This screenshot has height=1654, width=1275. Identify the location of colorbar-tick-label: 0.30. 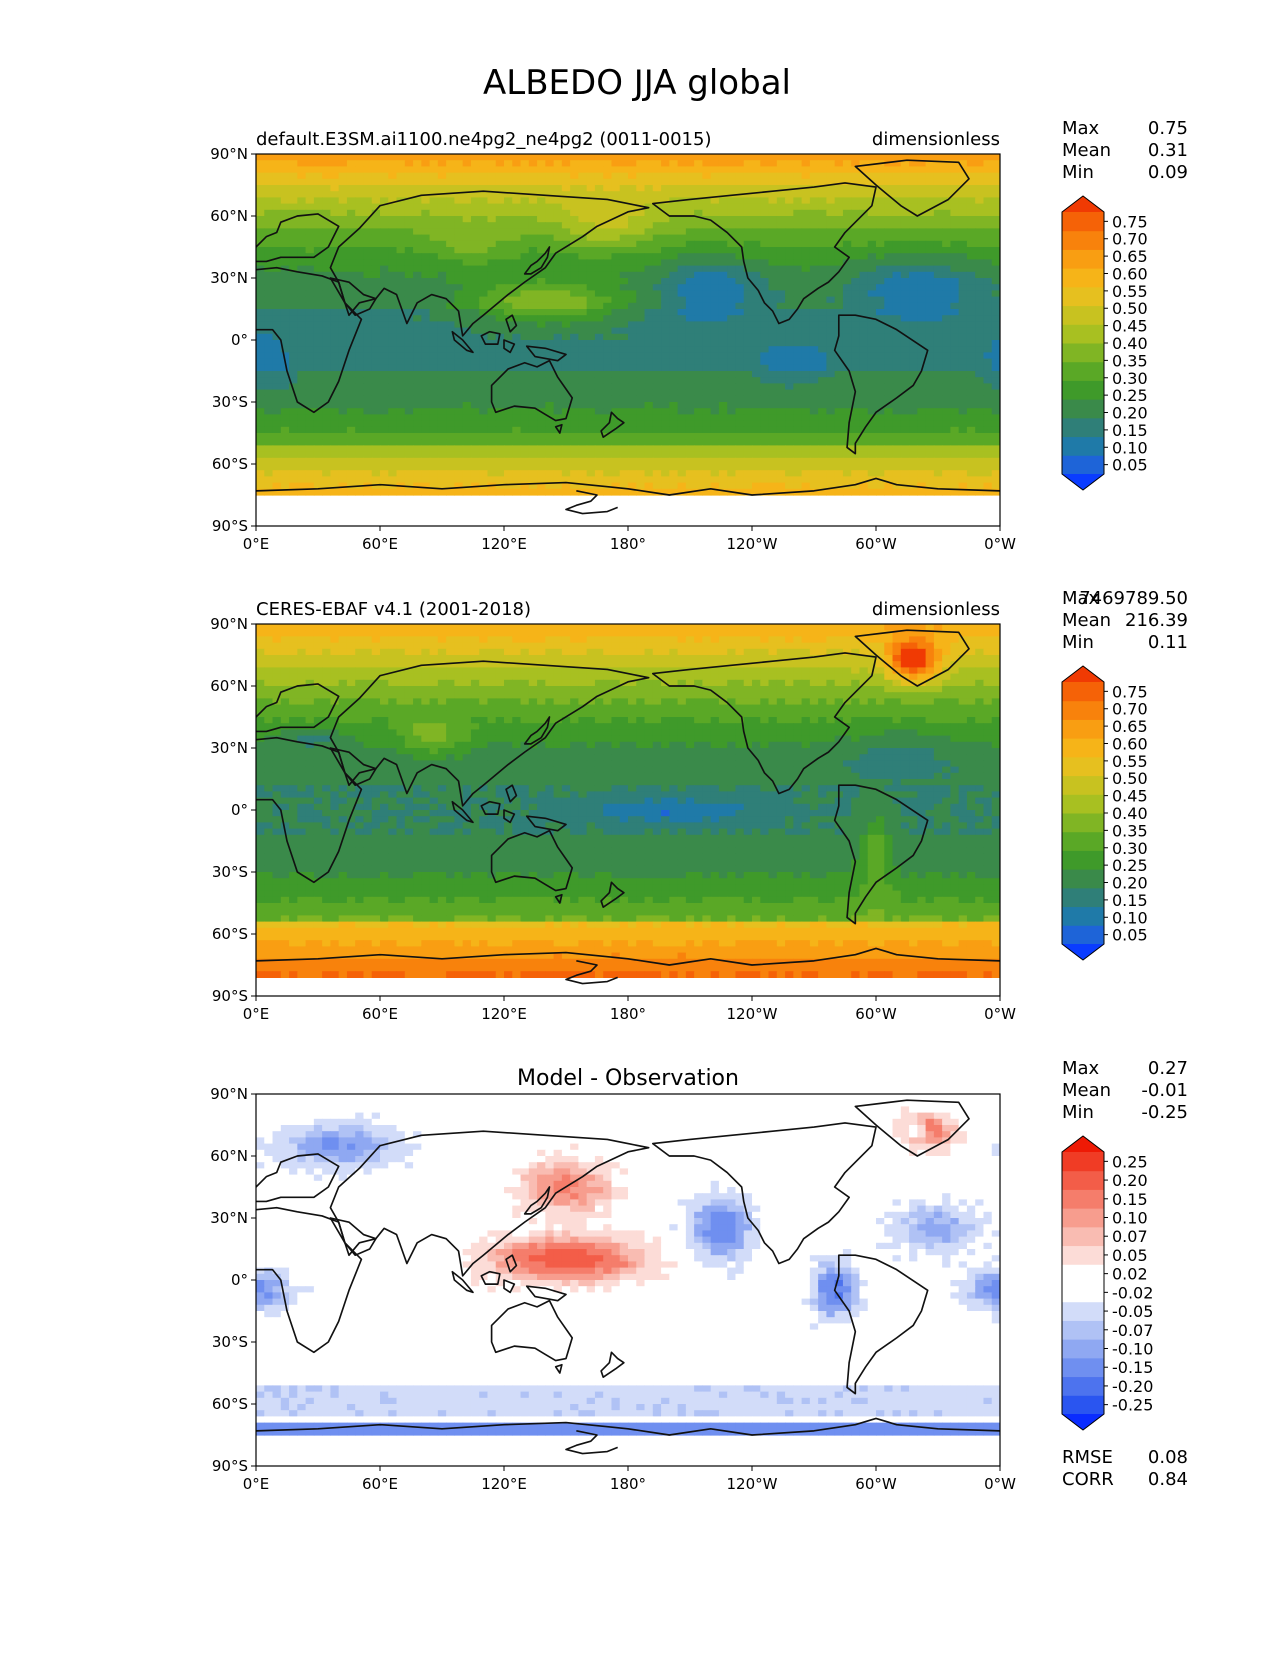
(1130, 378).